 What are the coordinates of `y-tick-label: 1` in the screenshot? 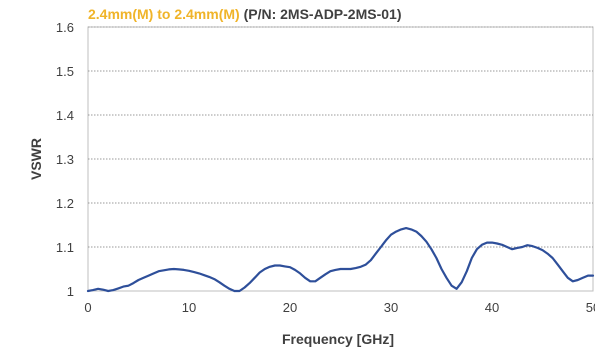 It's located at (70, 291).